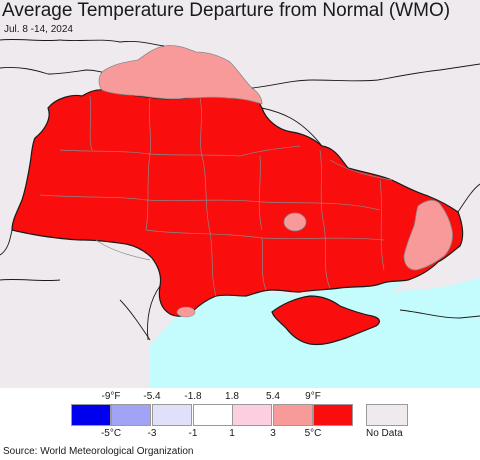  What do you see at coordinates (193, 396) in the screenshot?
I see `f-tick-label: -1.8` at bounding box center [193, 396].